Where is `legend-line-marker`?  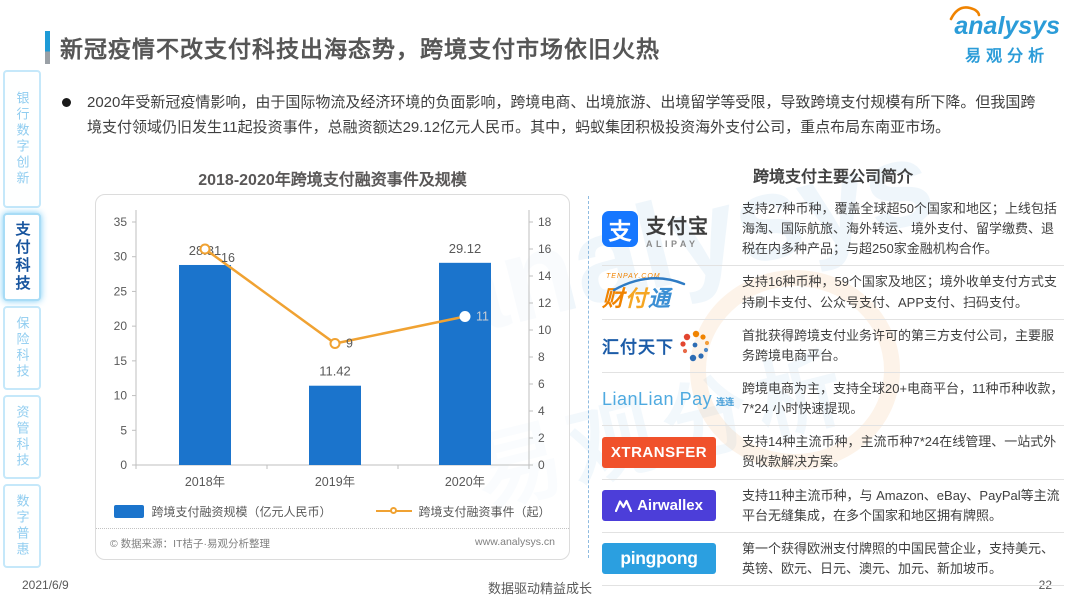 legend-line-marker is located at coordinates (393, 510).